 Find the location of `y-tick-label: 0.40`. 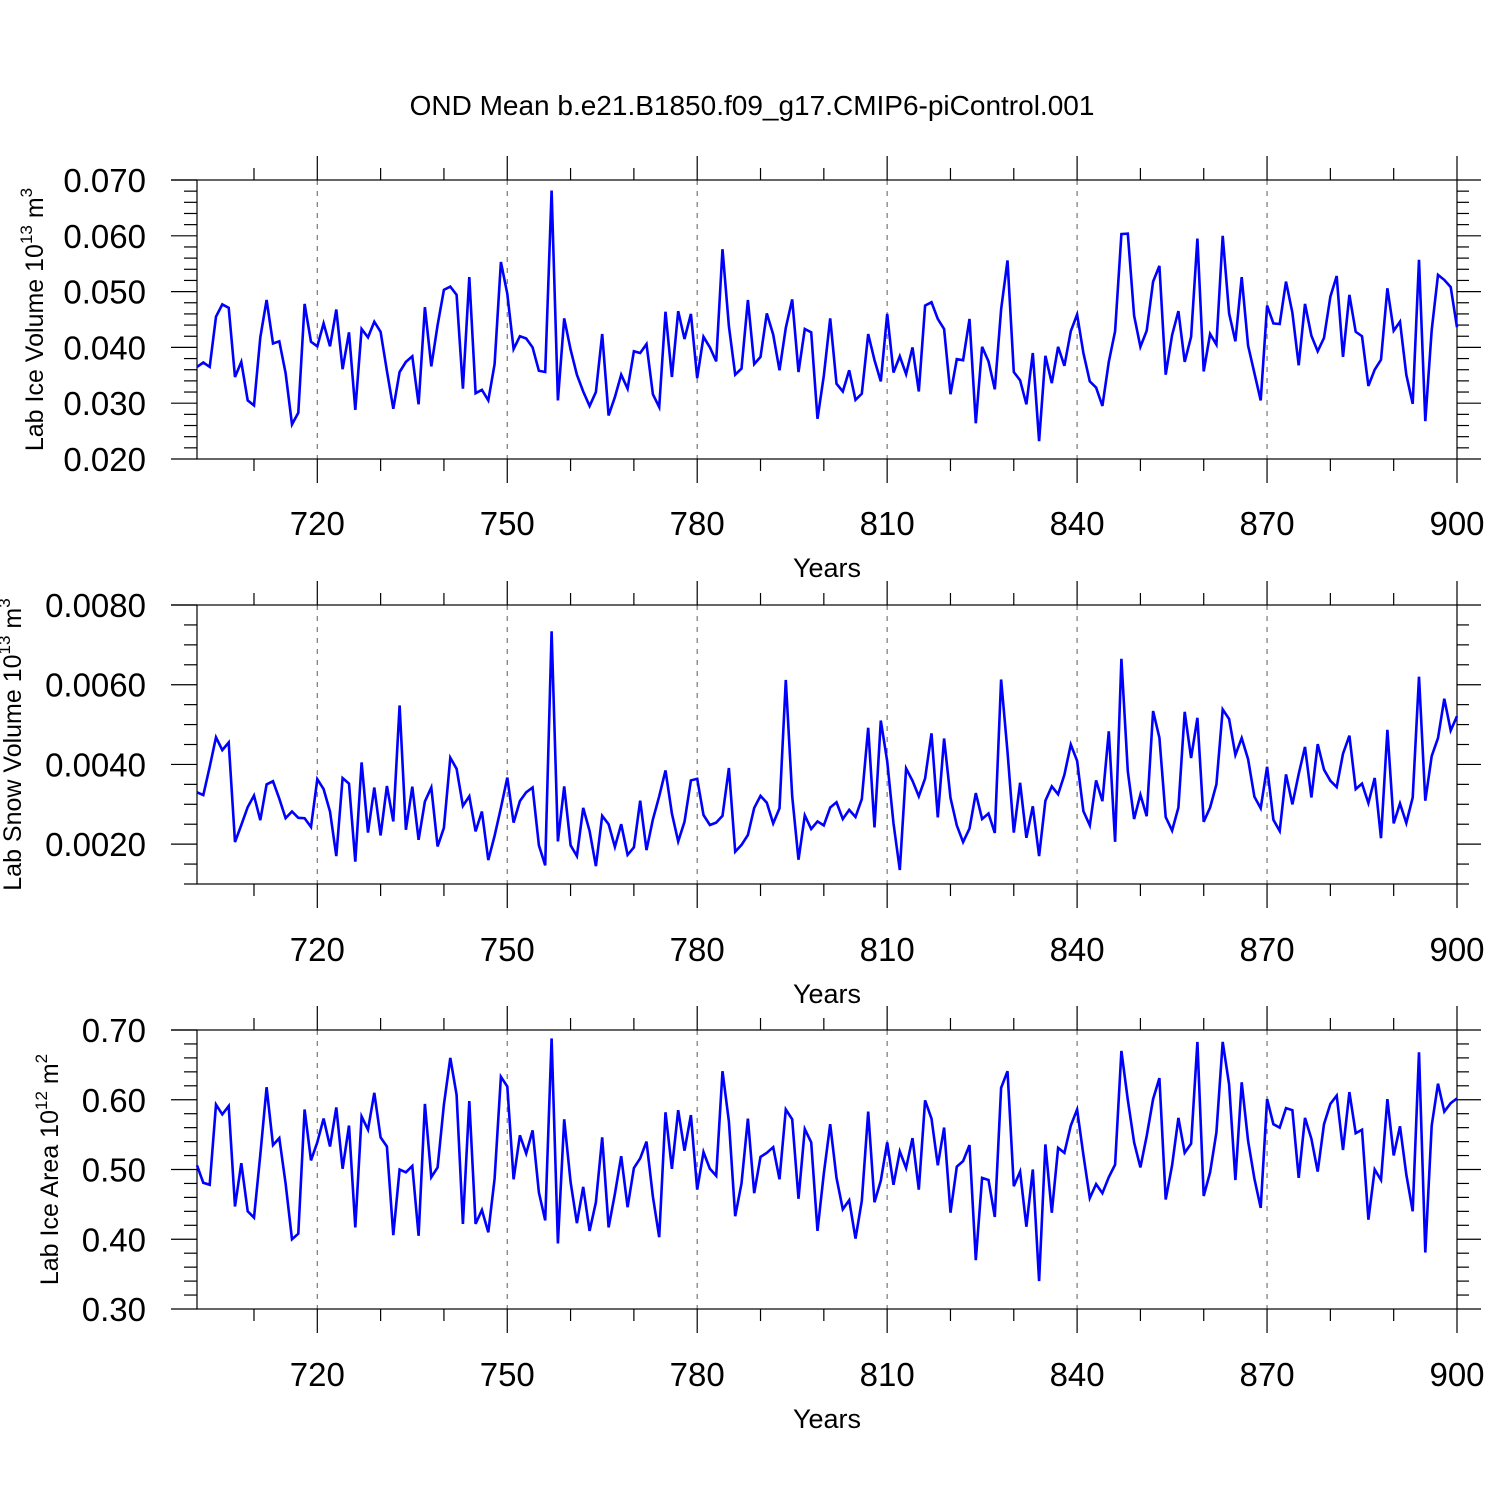

y-tick-label: 0.40 is located at coordinates (114, 1239).